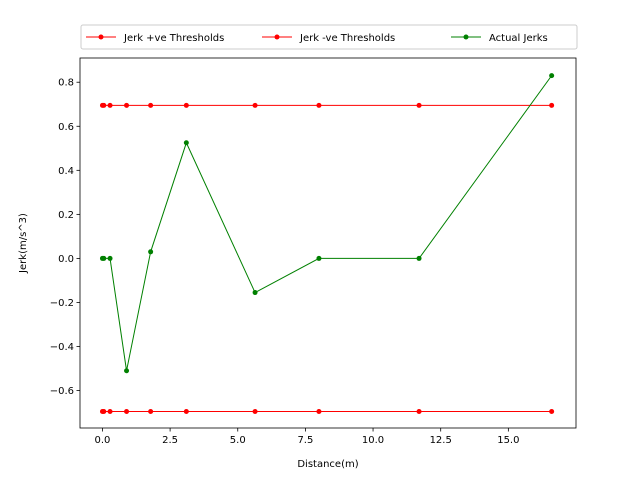 The width and height of the screenshot is (640, 480). Describe the element at coordinates (66, 215) in the screenshot. I see `y-tick-label: 0.2` at that location.